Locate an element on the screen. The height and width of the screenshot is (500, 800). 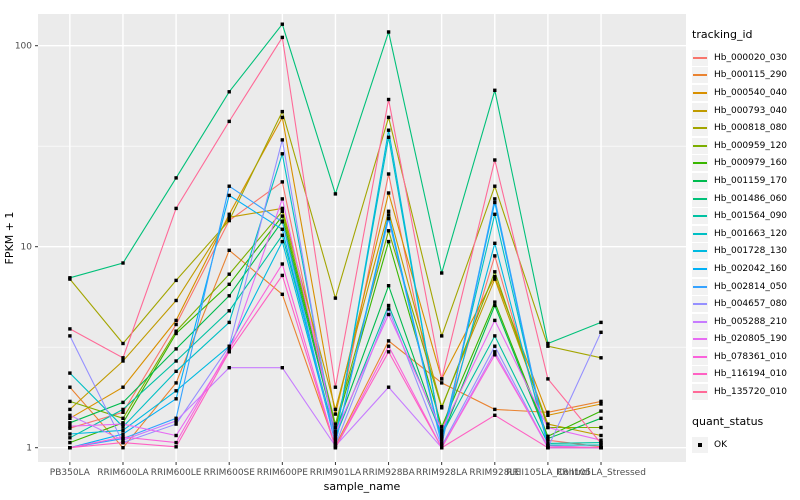
legend-item: Hb_020805_190 is located at coordinates (745, 340).